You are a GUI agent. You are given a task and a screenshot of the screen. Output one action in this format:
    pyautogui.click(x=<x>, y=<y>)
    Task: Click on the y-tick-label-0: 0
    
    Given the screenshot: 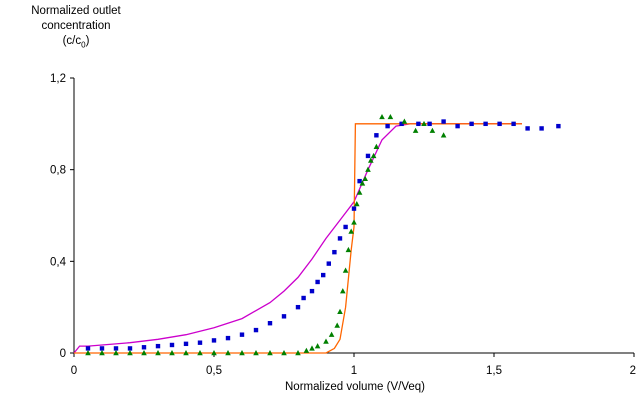 What is the action you would take?
    pyautogui.click(x=63, y=354)
    